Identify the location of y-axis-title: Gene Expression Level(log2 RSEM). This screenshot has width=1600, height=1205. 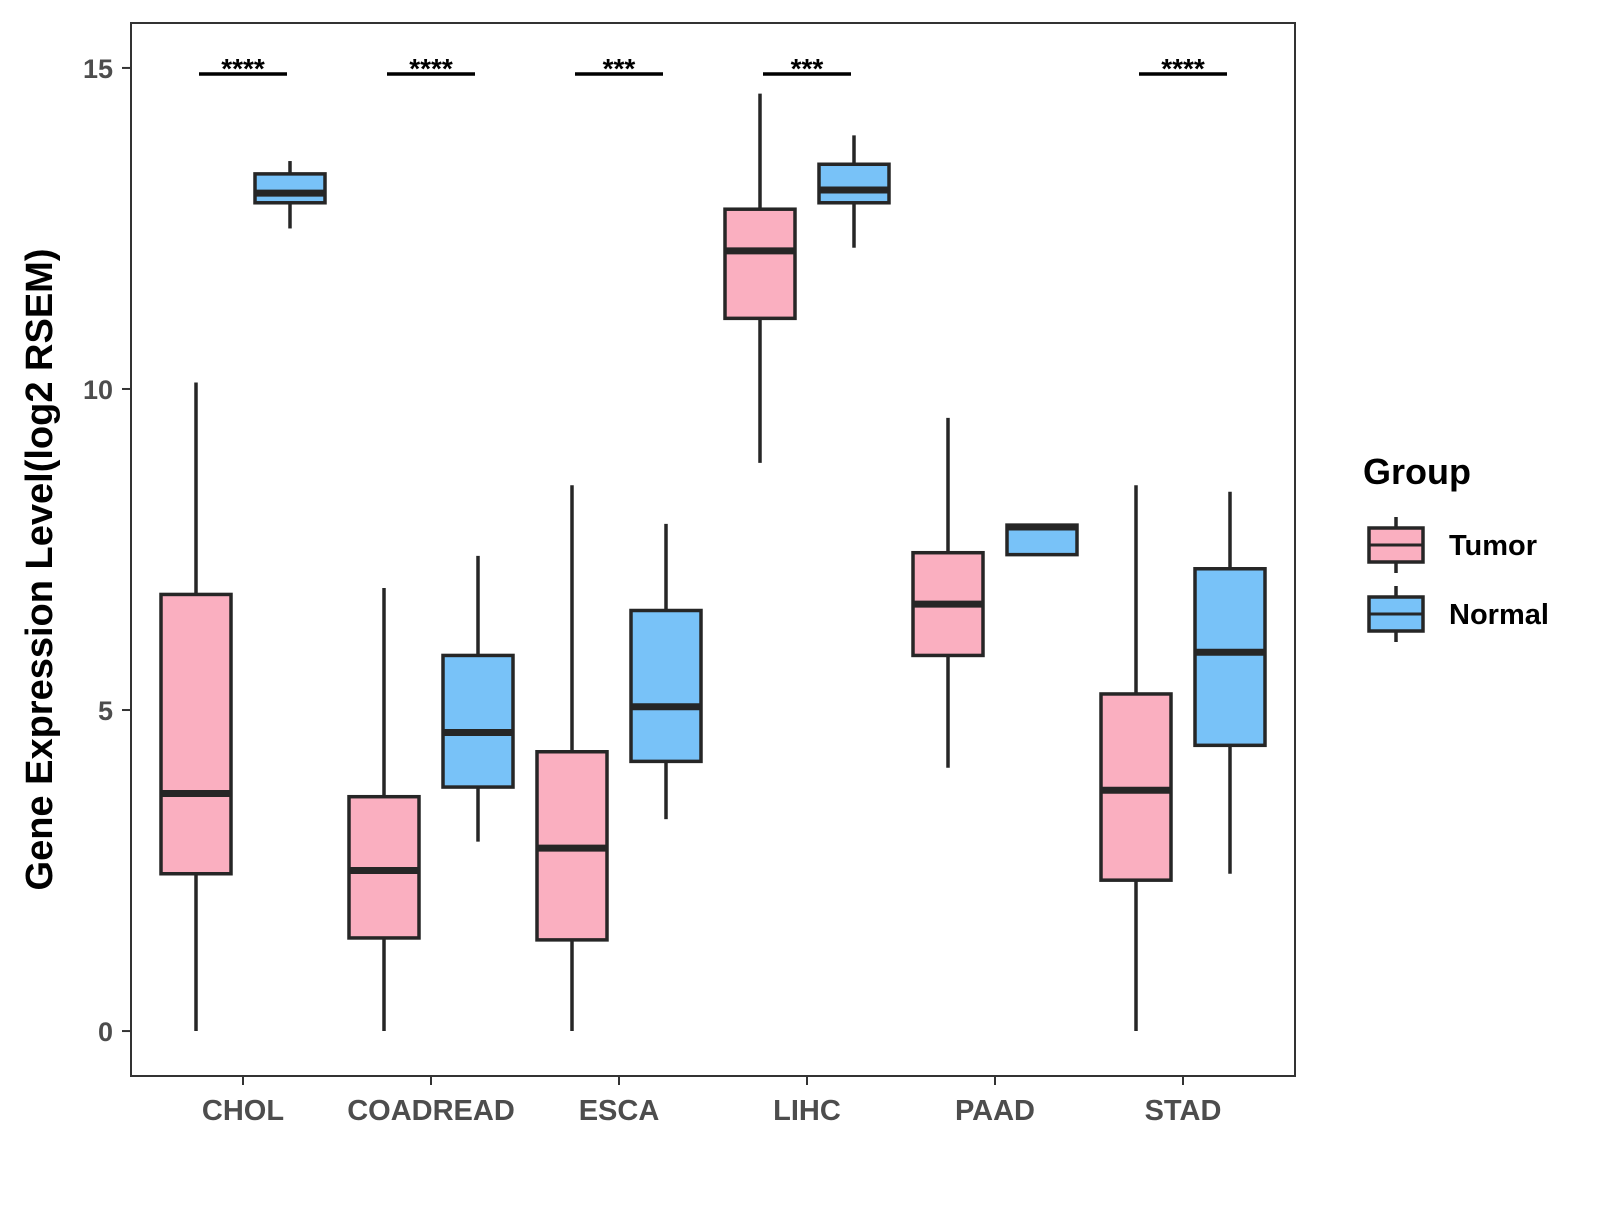
(40, 570).